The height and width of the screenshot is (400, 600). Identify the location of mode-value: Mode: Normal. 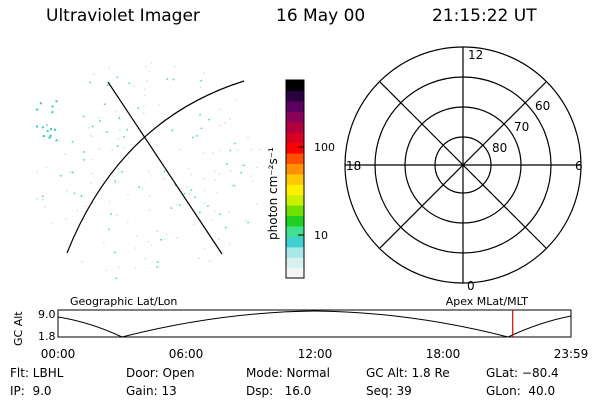
(288, 373).